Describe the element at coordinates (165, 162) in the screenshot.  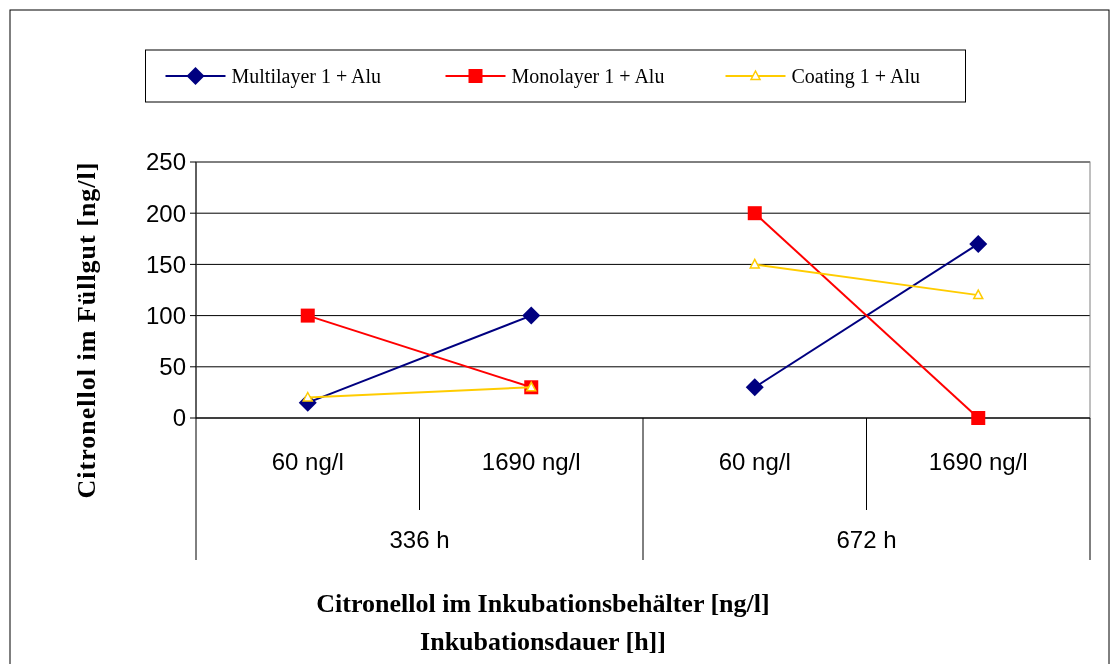
I see `y-tick-label: 250` at that location.